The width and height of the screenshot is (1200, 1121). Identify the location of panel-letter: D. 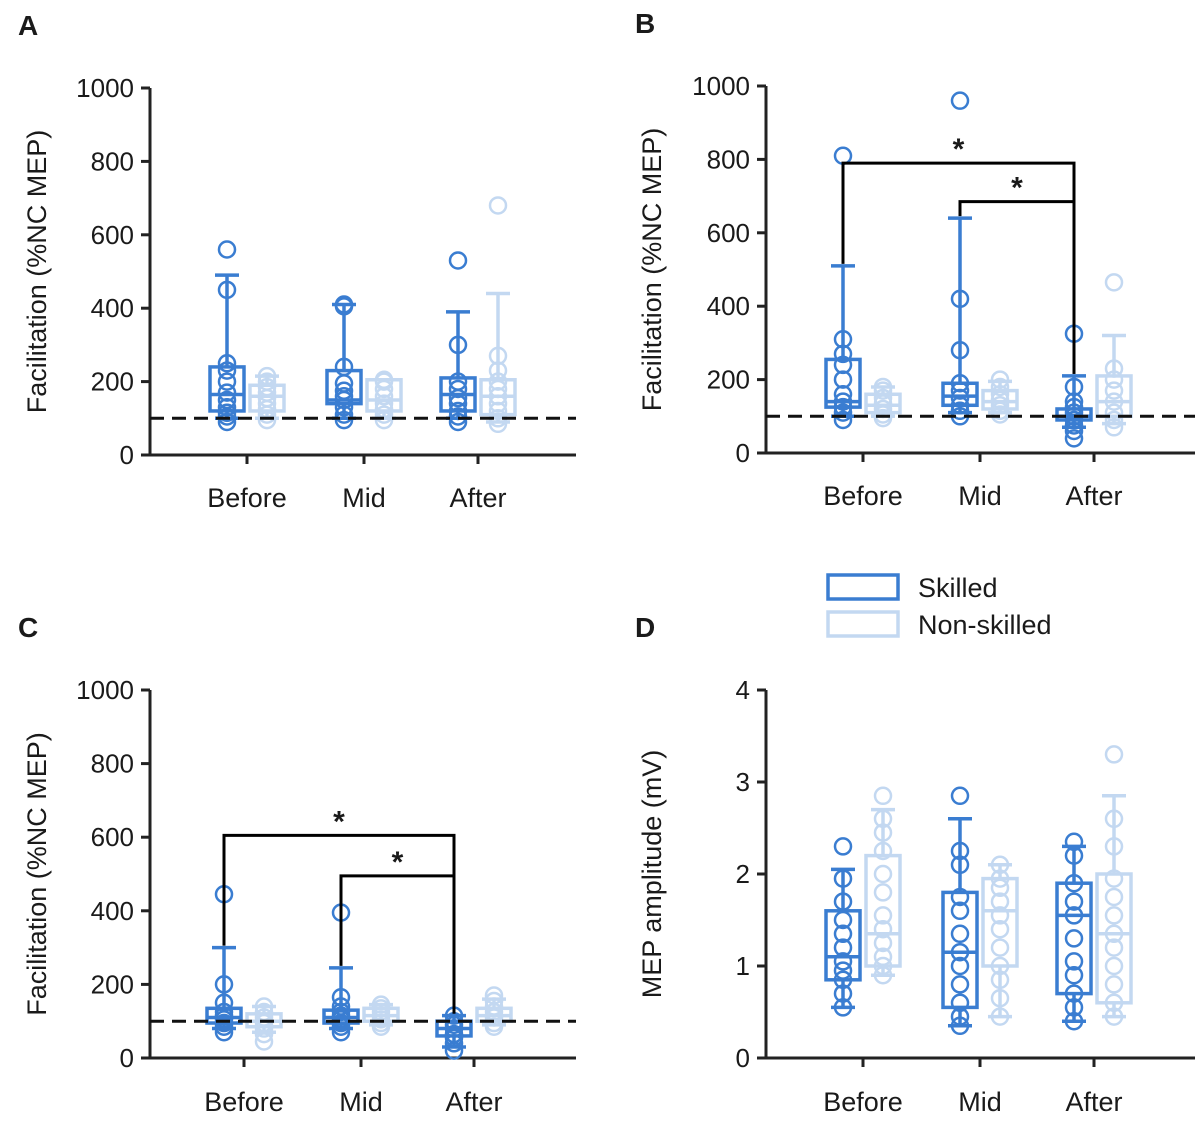
(645, 627).